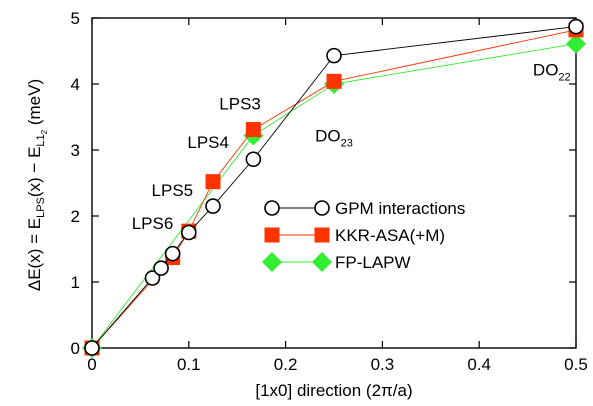 Image resolution: width=593 pixels, height=406 pixels. I want to click on legend-item: FP-LAPW, so click(336, 262).